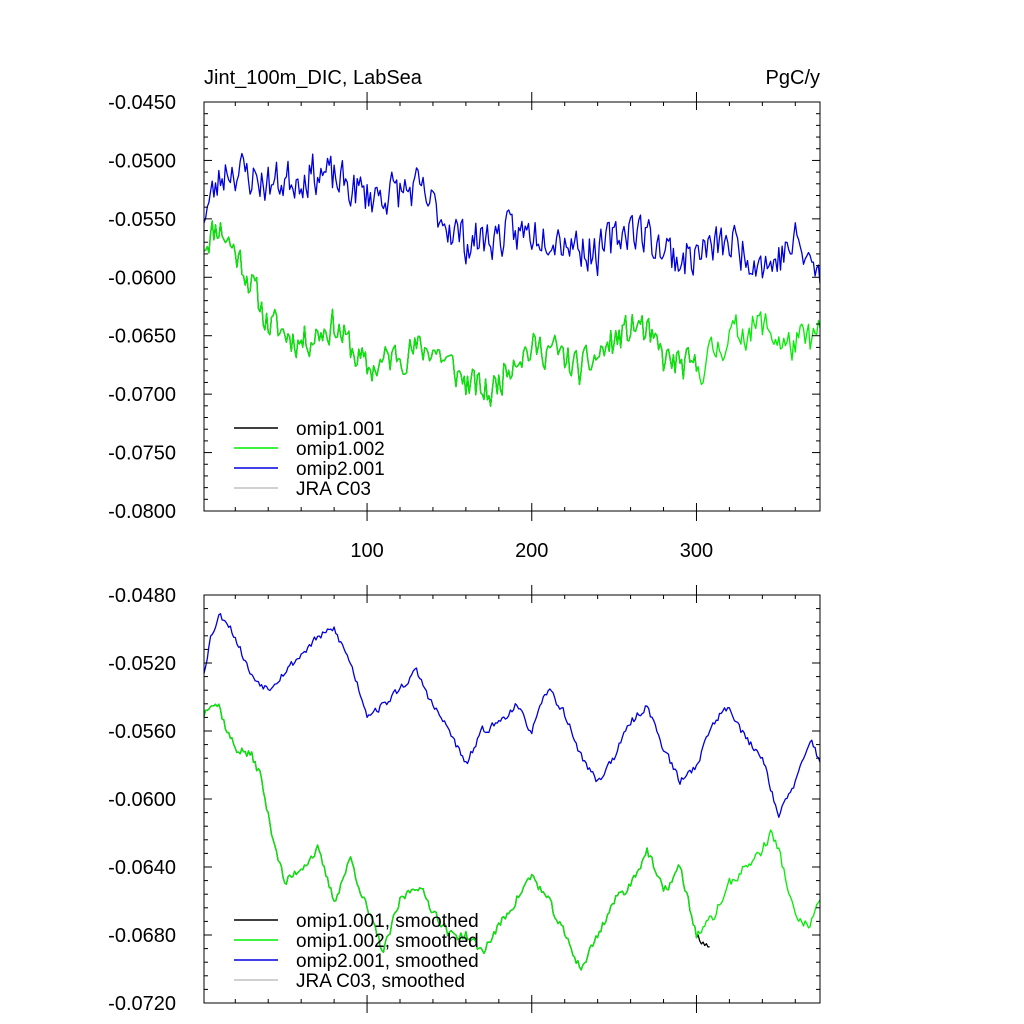  Describe the element at coordinates (380, 981) in the screenshot. I see `legend-label: JRA C03, smoothed` at that location.